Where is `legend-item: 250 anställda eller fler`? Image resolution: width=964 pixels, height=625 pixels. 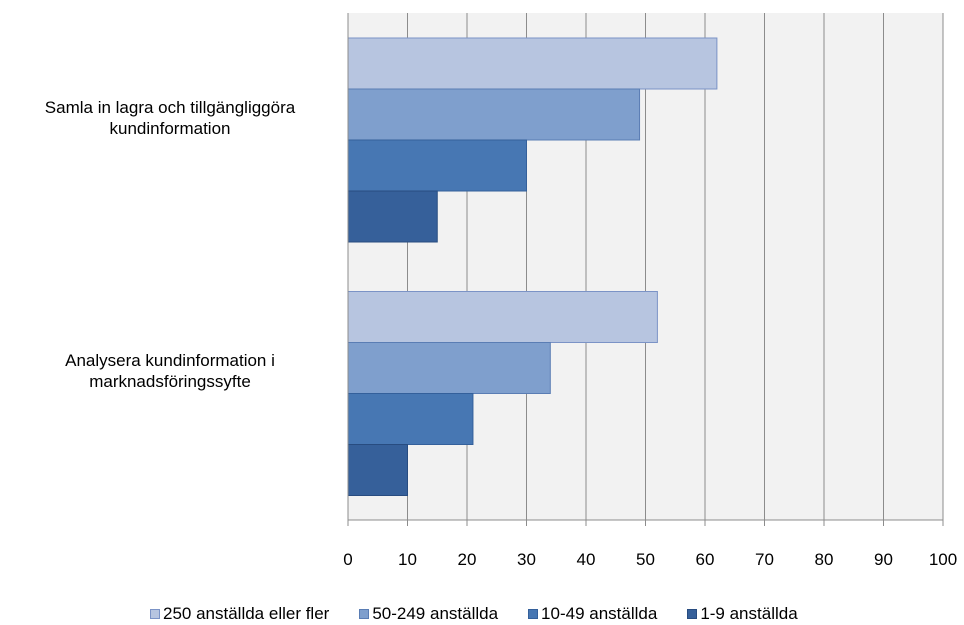
legend-item: 250 anställda eller fler is located at coordinates (239, 614).